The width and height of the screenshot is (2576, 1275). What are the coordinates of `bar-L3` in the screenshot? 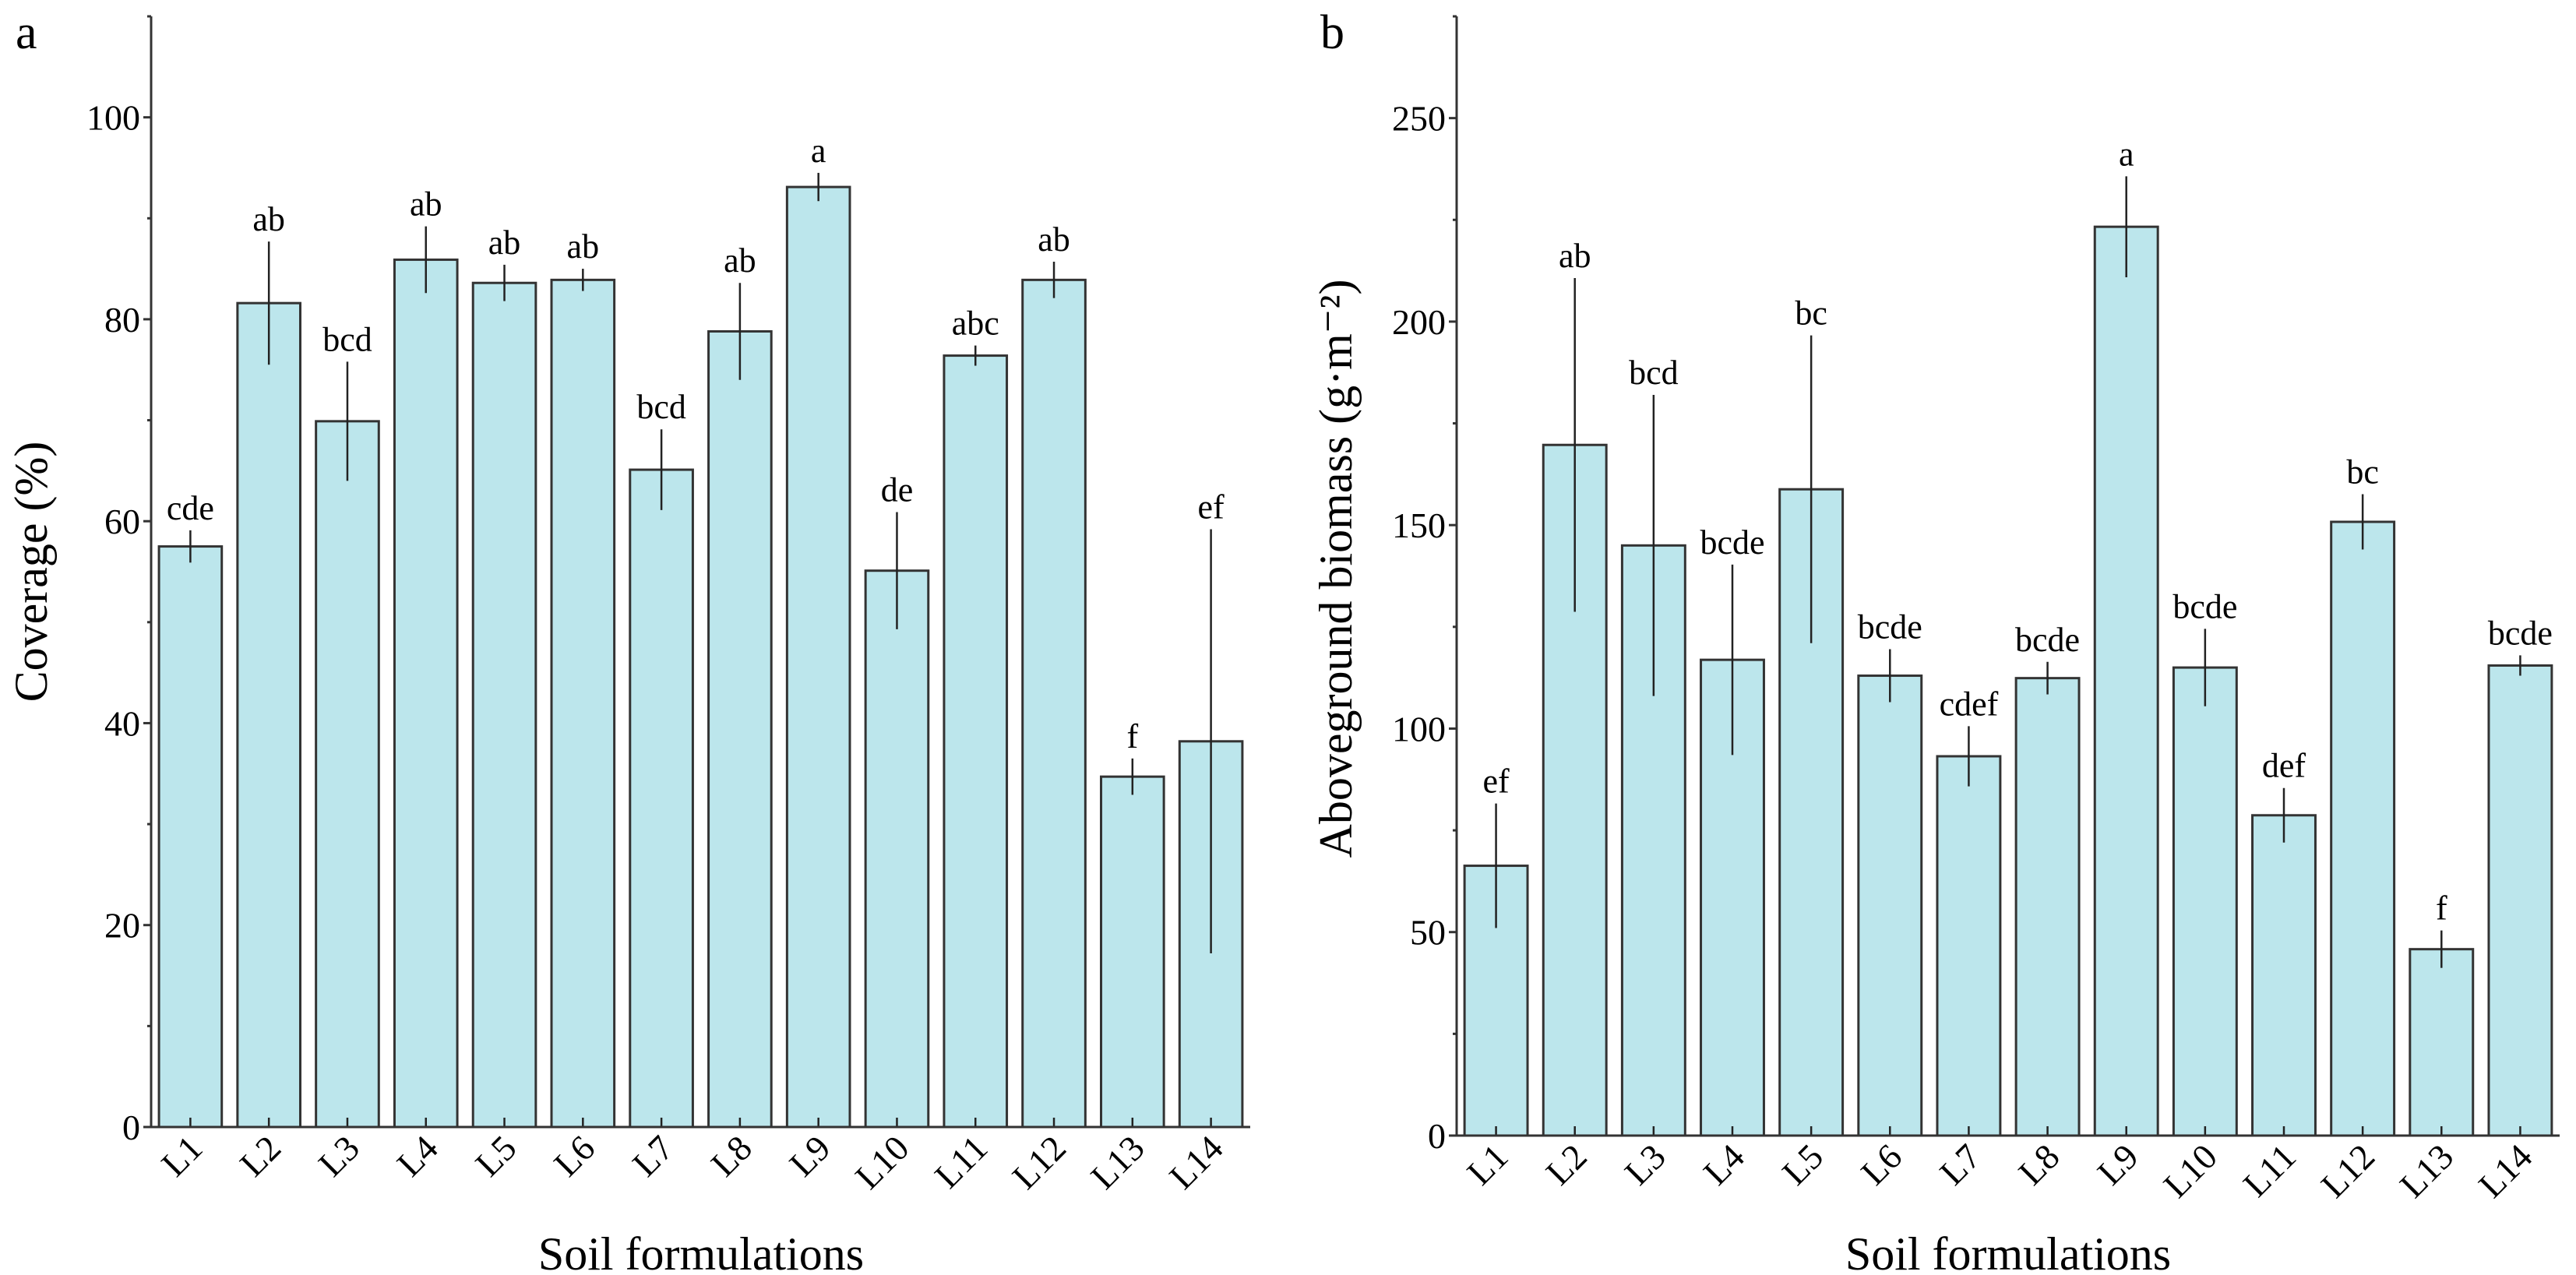 It's located at (347, 774).